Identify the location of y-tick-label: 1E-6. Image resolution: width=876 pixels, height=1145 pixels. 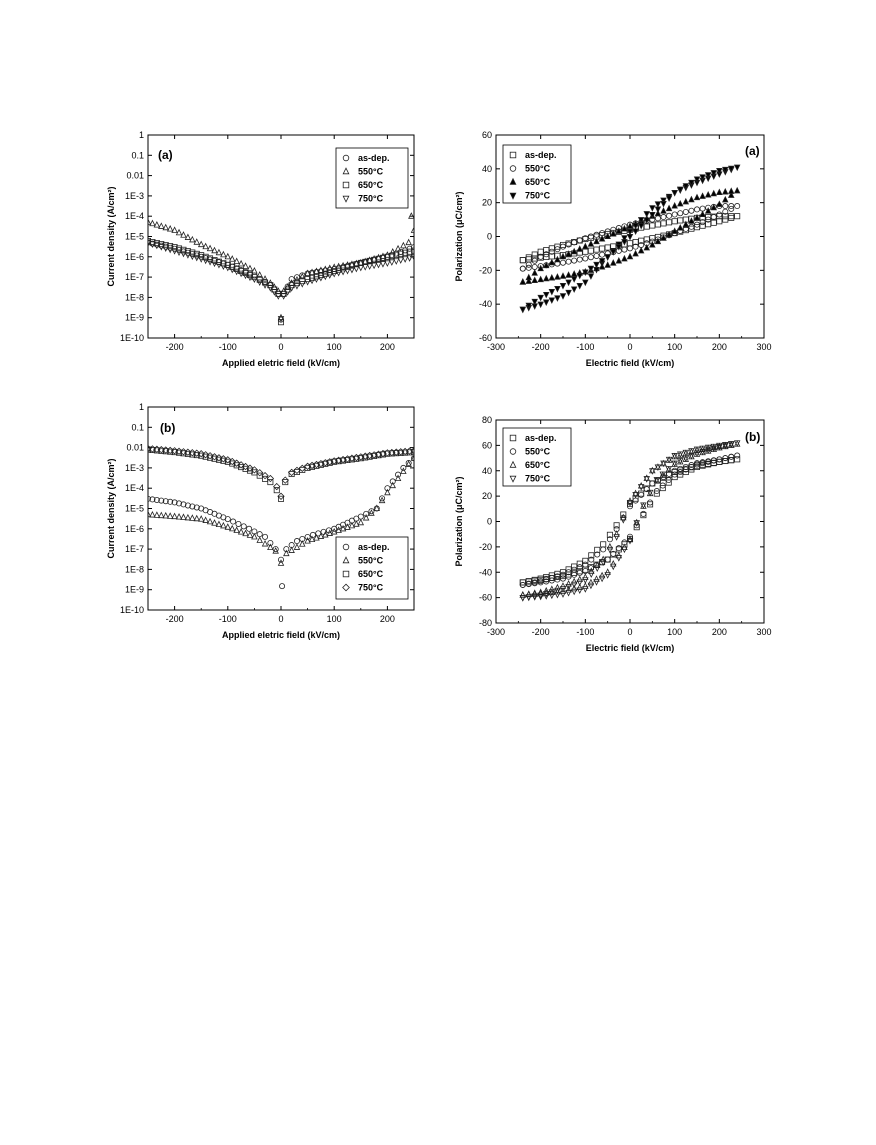
(134, 529).